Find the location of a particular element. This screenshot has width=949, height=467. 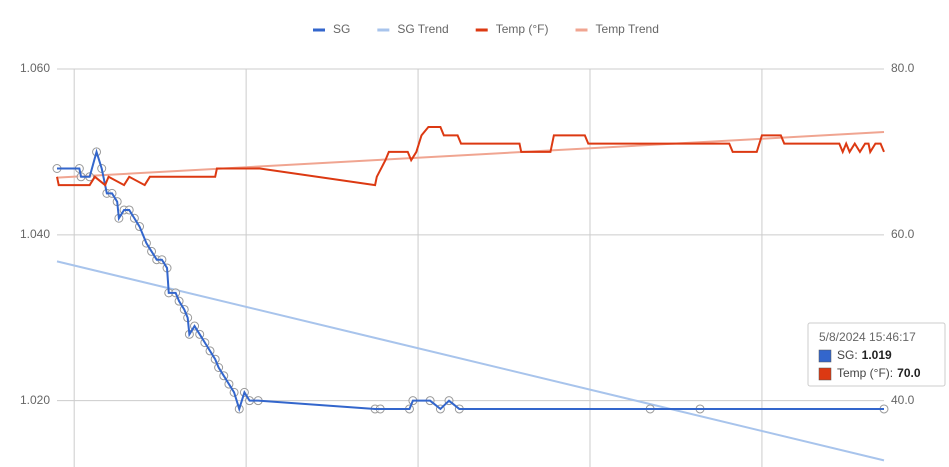

tooltip-value: 70.0 is located at coordinates (909, 373).